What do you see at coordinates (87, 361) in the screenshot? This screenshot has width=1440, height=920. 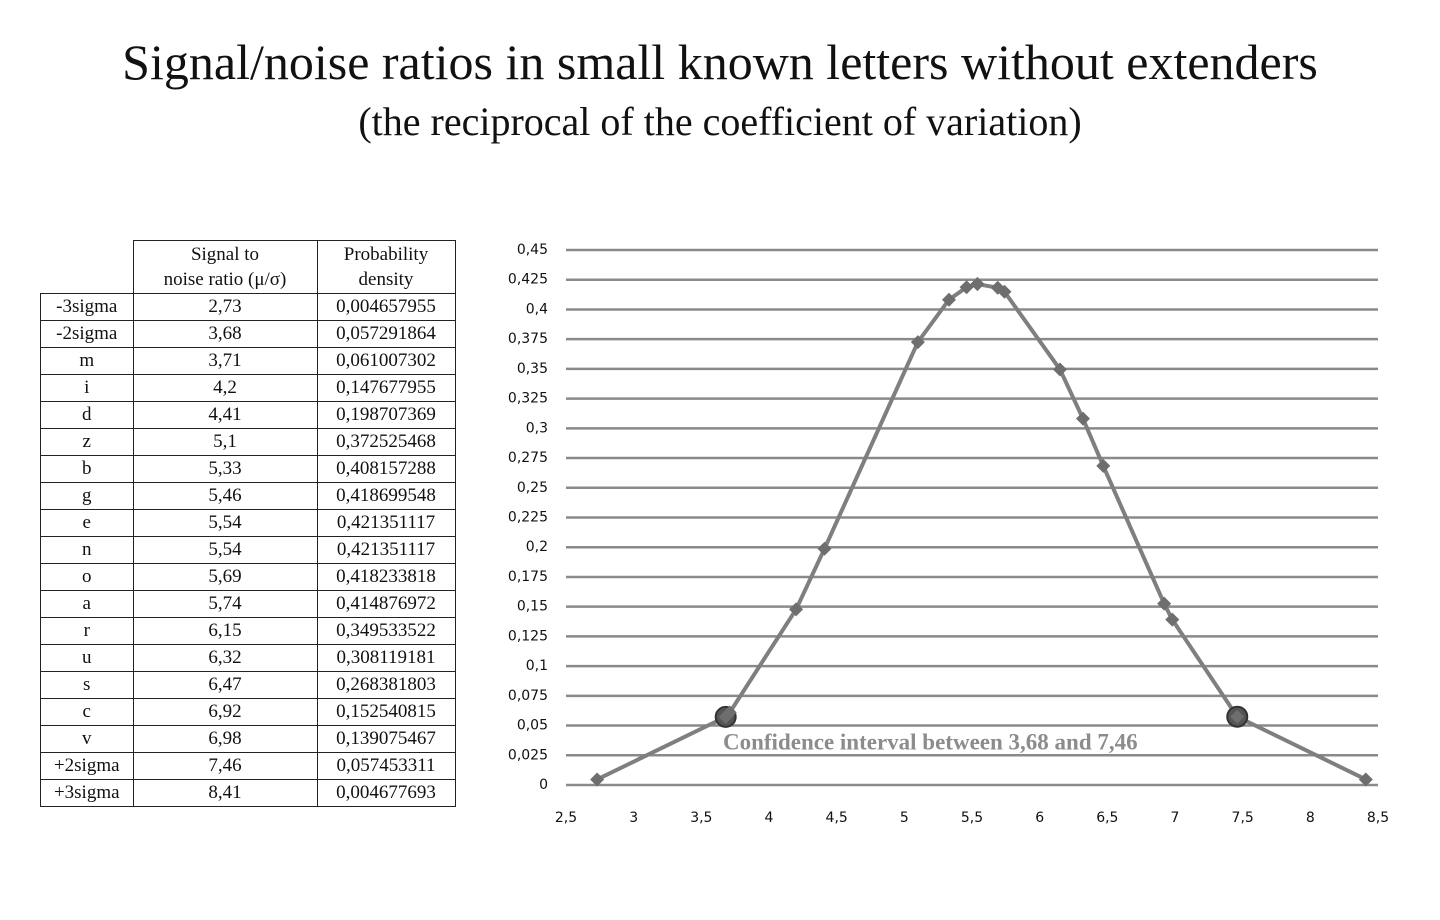 I see `row-label: m` at bounding box center [87, 361].